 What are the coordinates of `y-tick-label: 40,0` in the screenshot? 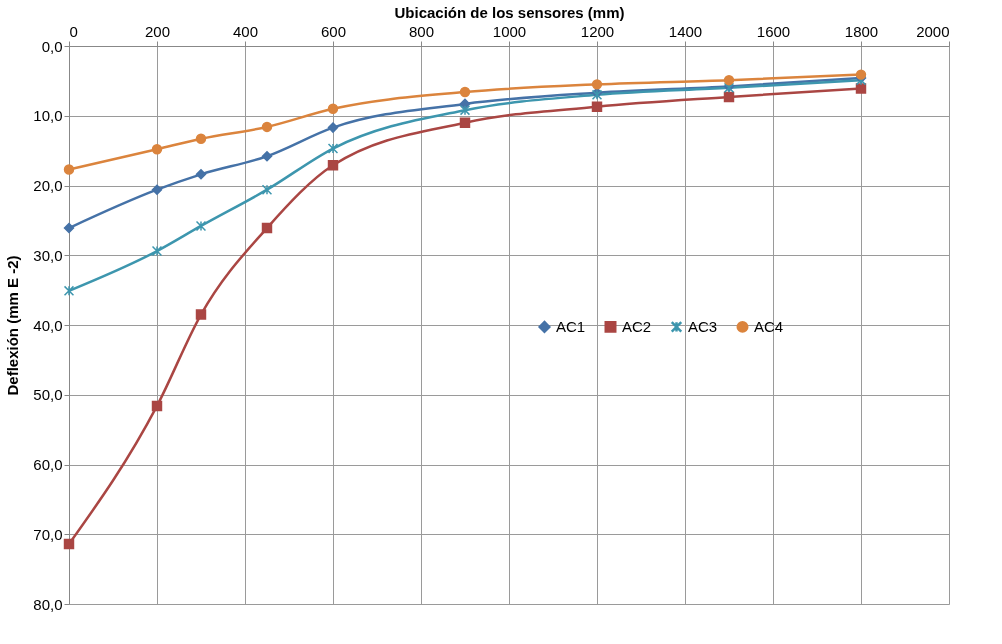 It's located at (48, 325).